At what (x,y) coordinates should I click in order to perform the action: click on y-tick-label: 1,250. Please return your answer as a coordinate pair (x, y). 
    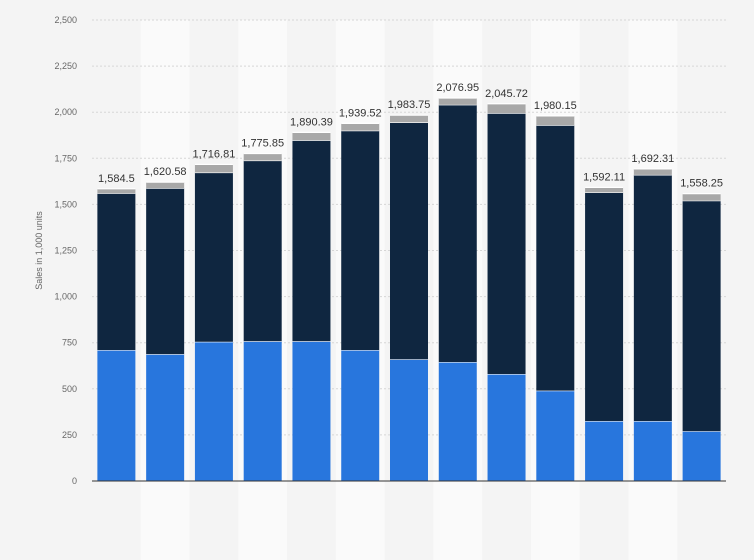
    Looking at the image, I should click on (65, 251).